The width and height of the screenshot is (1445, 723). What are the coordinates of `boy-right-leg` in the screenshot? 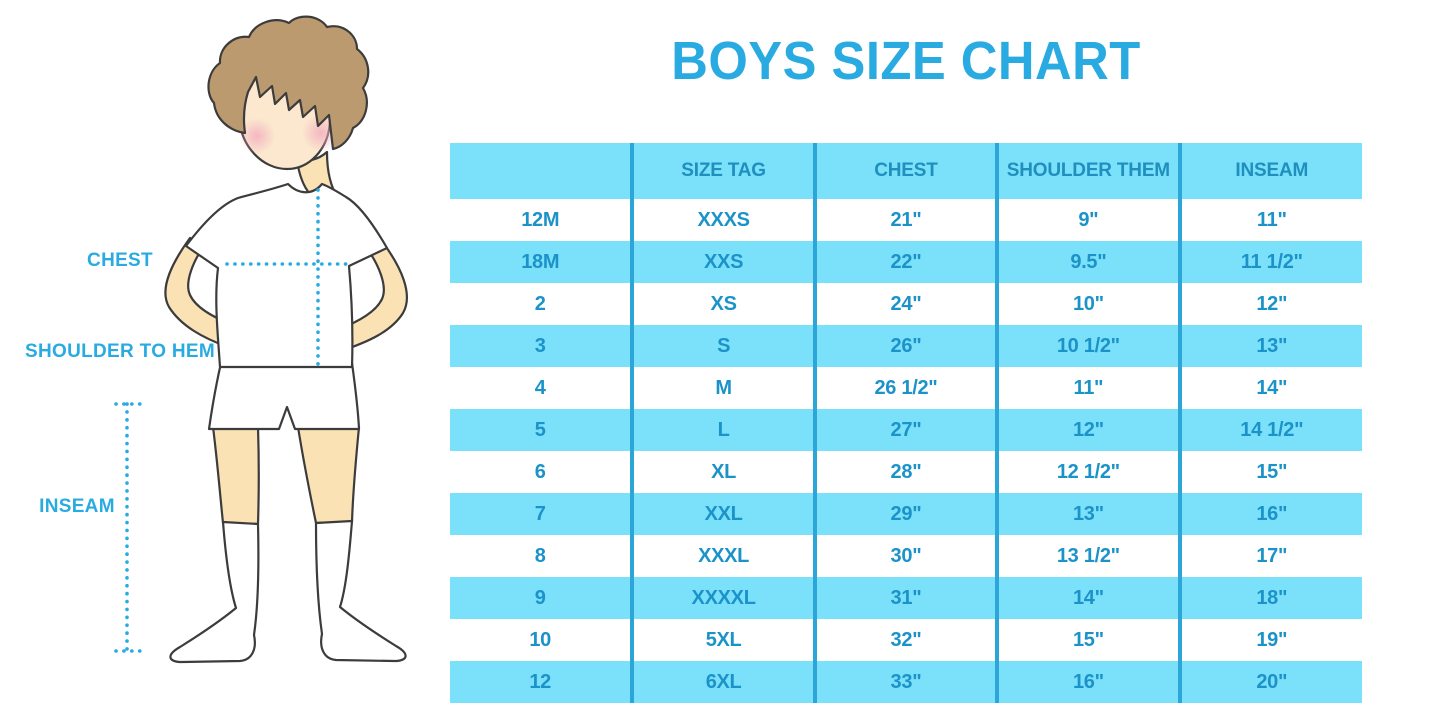 It's located at (328, 475).